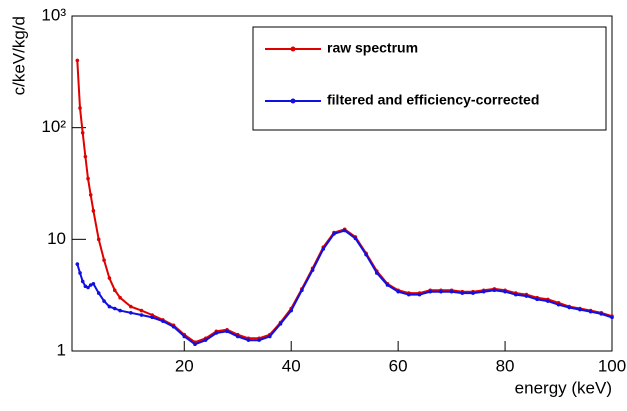  What do you see at coordinates (18, 55) in the screenshot?
I see `y-axis-label: c/keV/kg/d` at bounding box center [18, 55].